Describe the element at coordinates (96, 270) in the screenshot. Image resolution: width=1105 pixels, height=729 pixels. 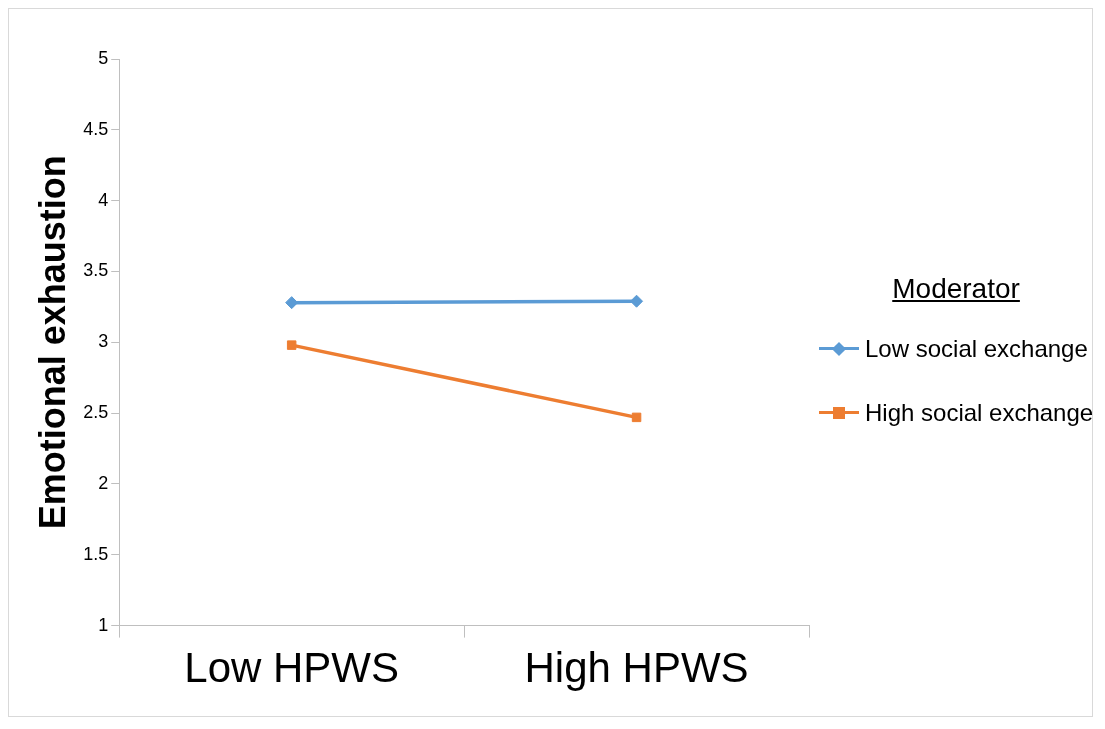
I see `y-tick-label: 3.5` at that location.